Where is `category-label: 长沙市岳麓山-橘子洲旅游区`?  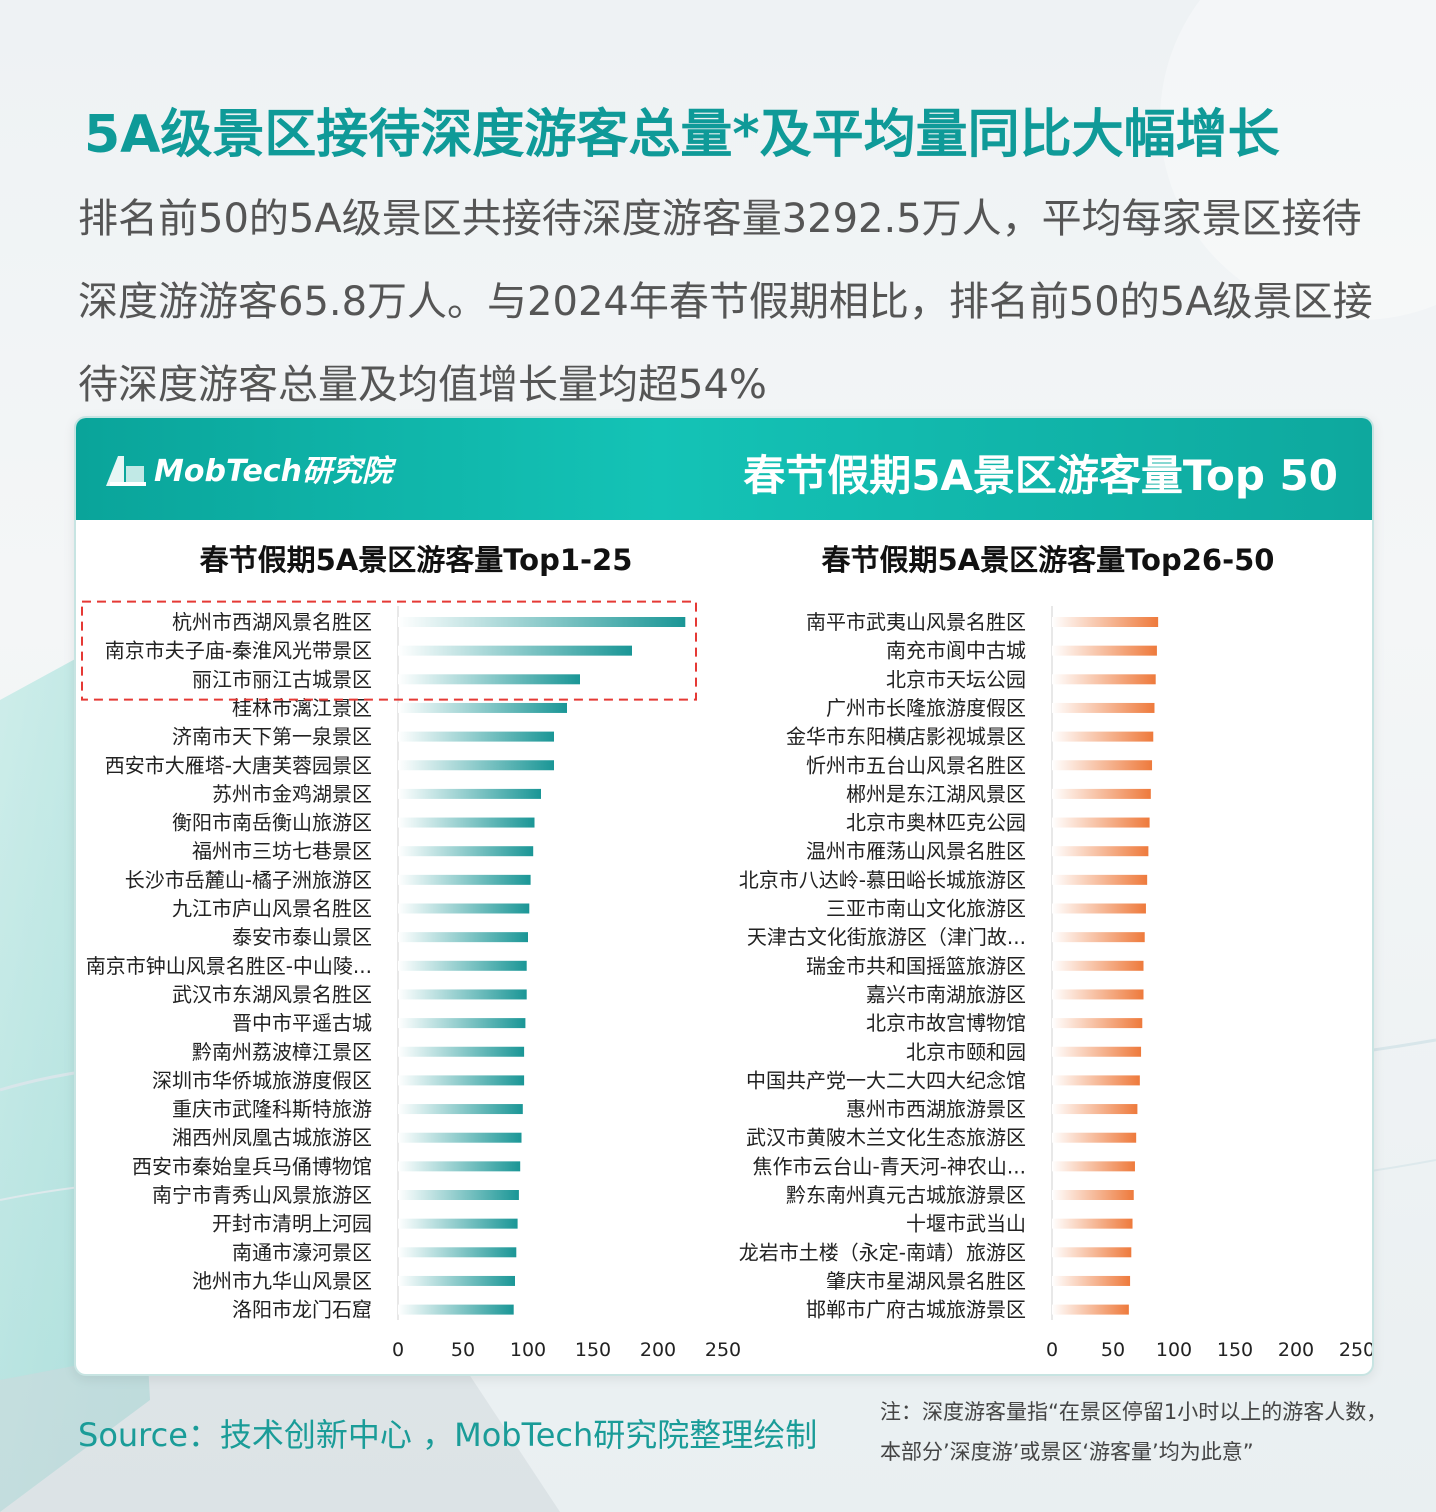 category-label: 长沙市岳麓山-橘子洲旅游区 is located at coordinates (248, 880).